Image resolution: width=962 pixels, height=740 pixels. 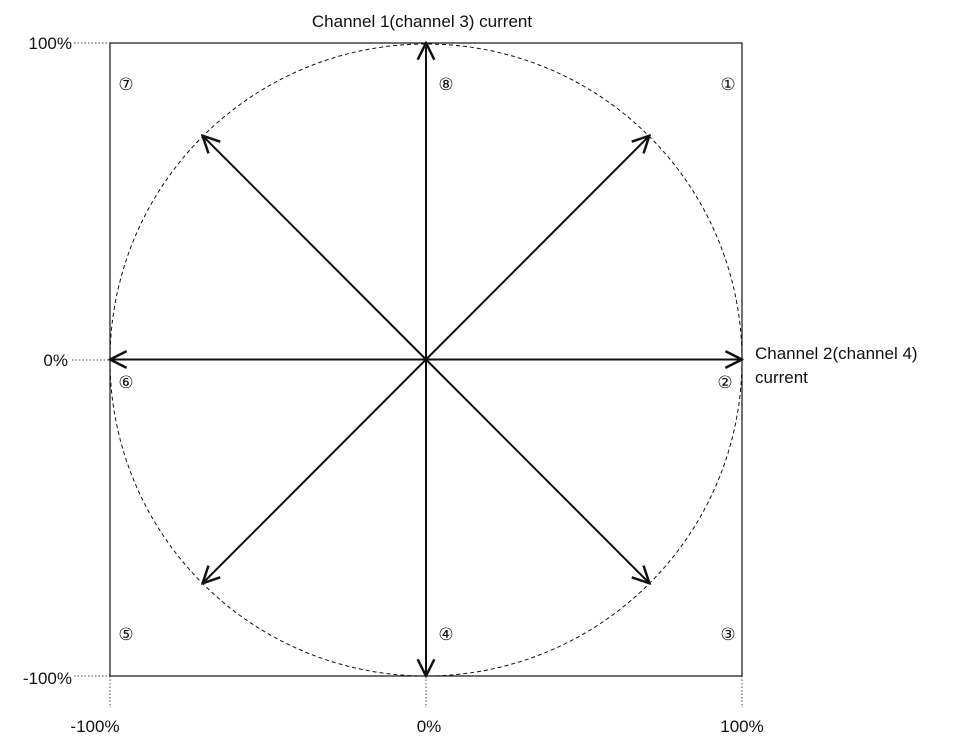 I want to click on vector-label-8: ⑧, so click(x=445, y=85).